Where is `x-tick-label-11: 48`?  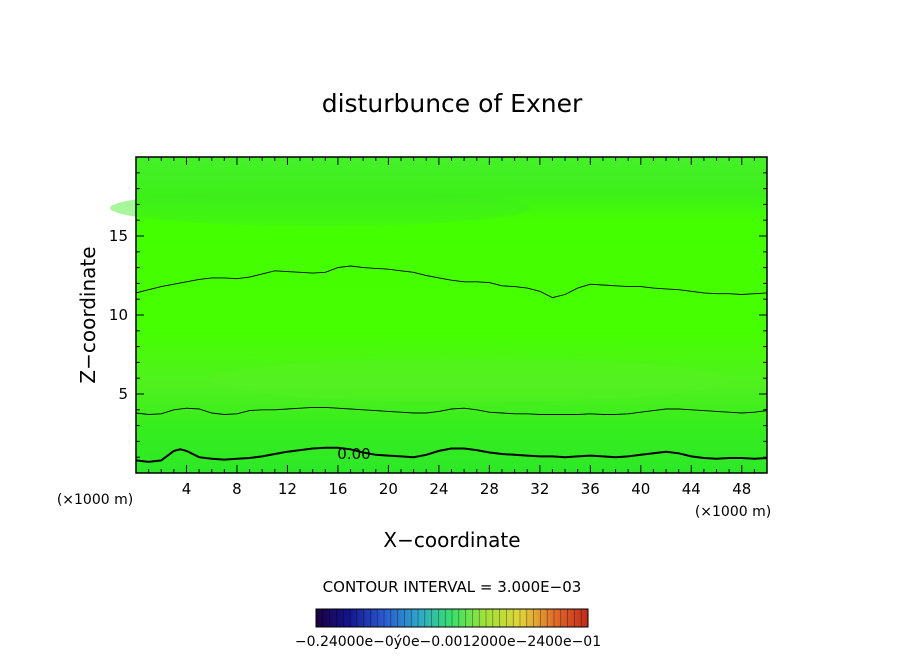
x-tick-label-11: 48 is located at coordinates (741, 489).